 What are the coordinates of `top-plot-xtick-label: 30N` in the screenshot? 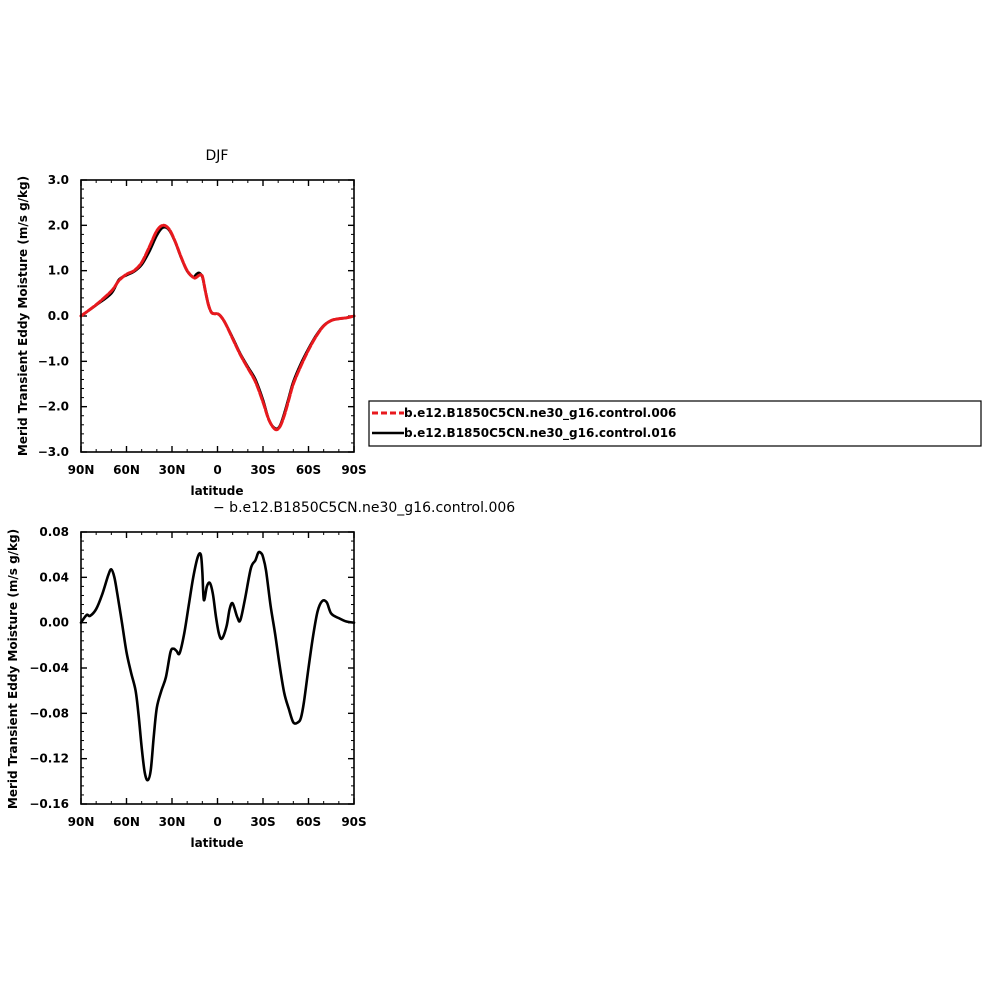 It's located at (172, 470).